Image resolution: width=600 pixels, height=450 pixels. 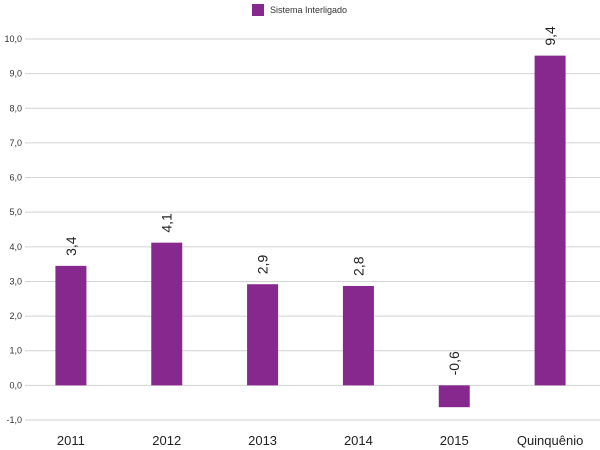 I want to click on y-tick-label: 10,0, so click(x=13, y=39).